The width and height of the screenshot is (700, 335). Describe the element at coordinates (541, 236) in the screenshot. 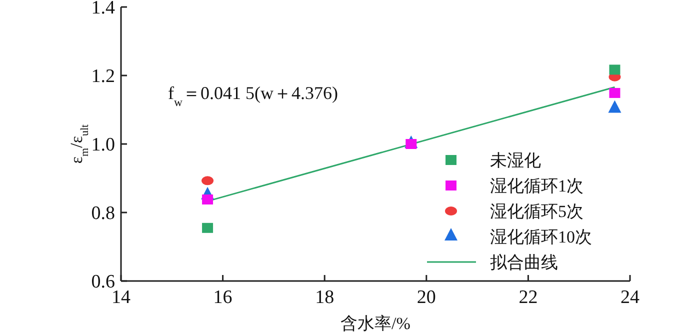

I see `legend-label: 湿化循环10次` at that location.